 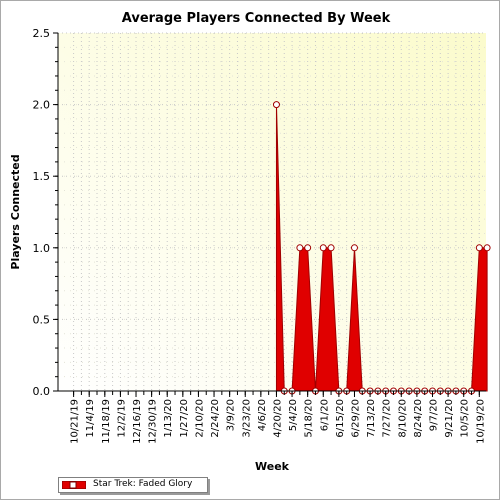 What do you see at coordinates (262, 415) in the screenshot?
I see `x-tick-label: 4/6/20` at bounding box center [262, 415].